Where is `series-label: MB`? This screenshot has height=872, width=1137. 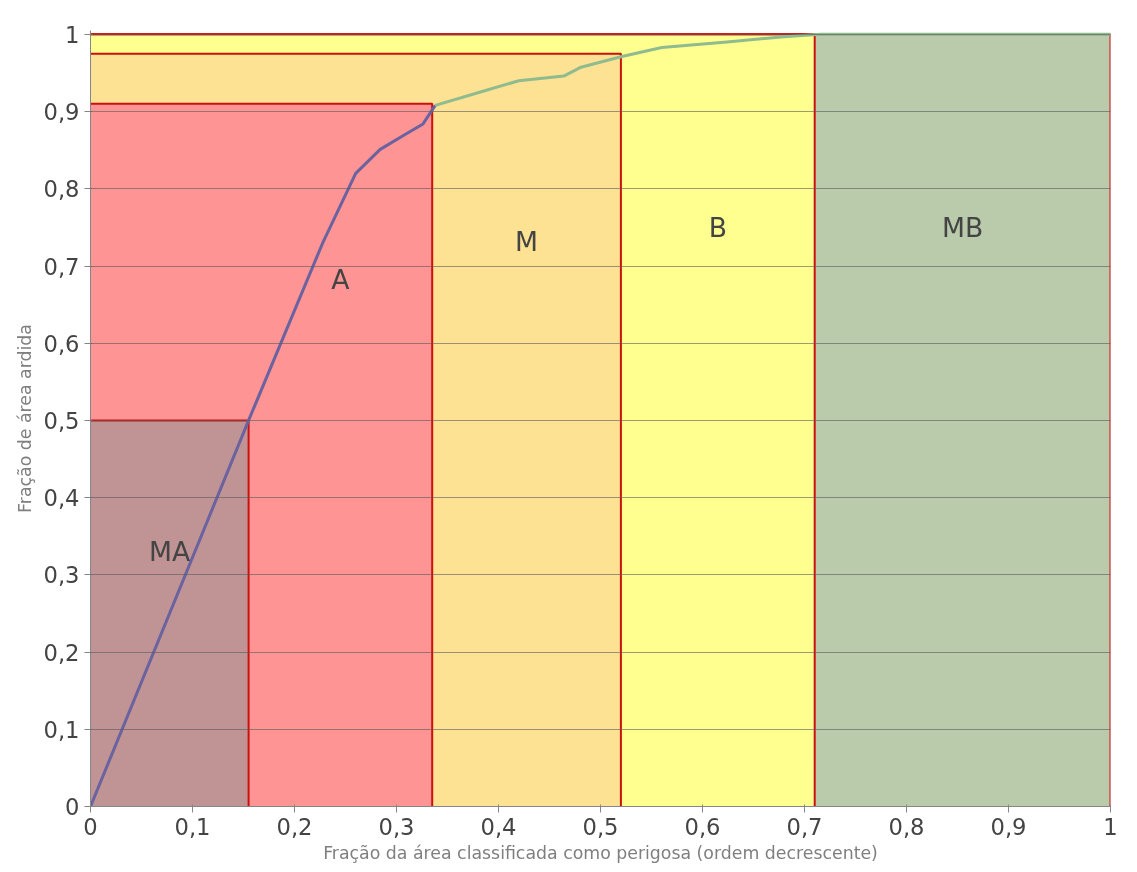
series-label: MB is located at coordinates (962, 227).